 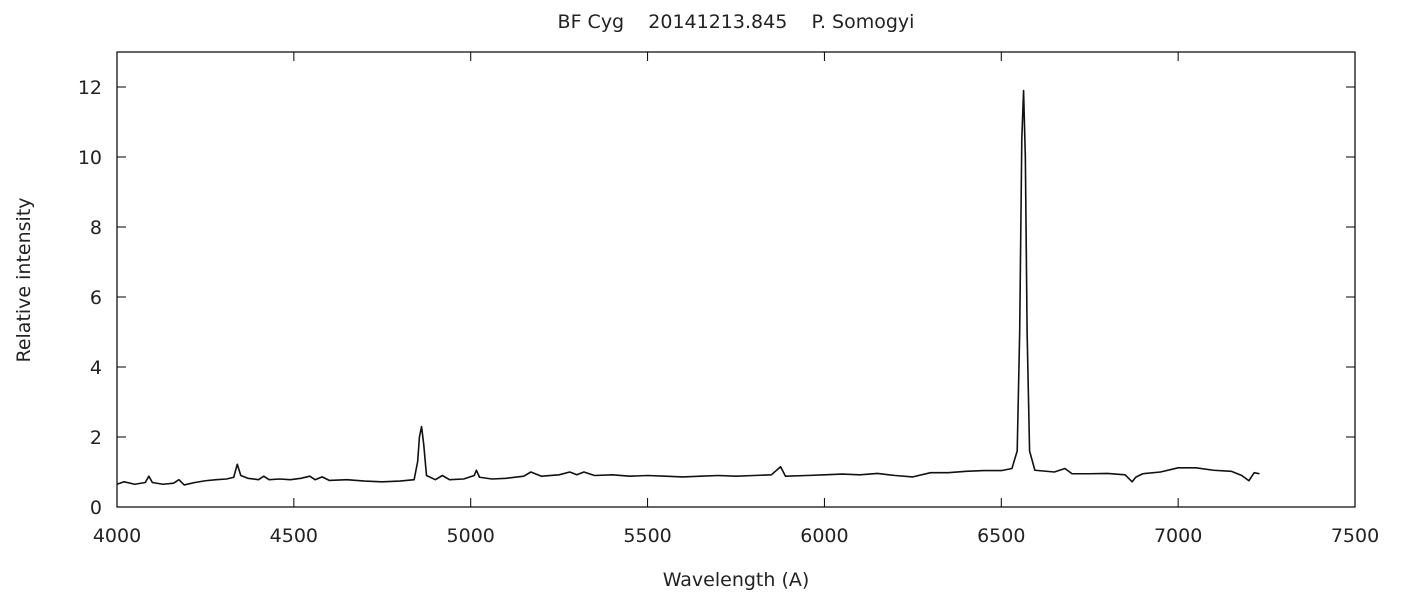 I want to click on y-tick-label: 4, so click(x=96, y=368).